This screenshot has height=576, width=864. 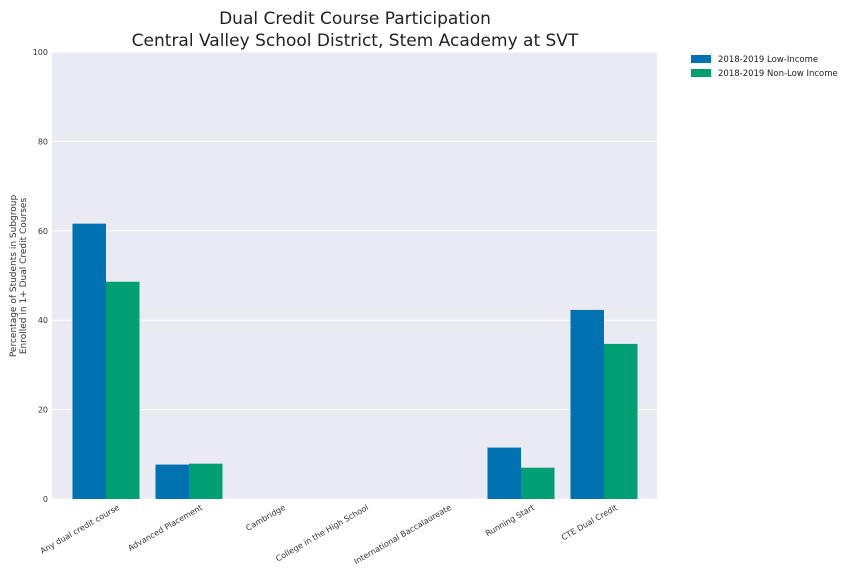 I want to click on x-tick-label: College in the High School, so click(x=322, y=533).